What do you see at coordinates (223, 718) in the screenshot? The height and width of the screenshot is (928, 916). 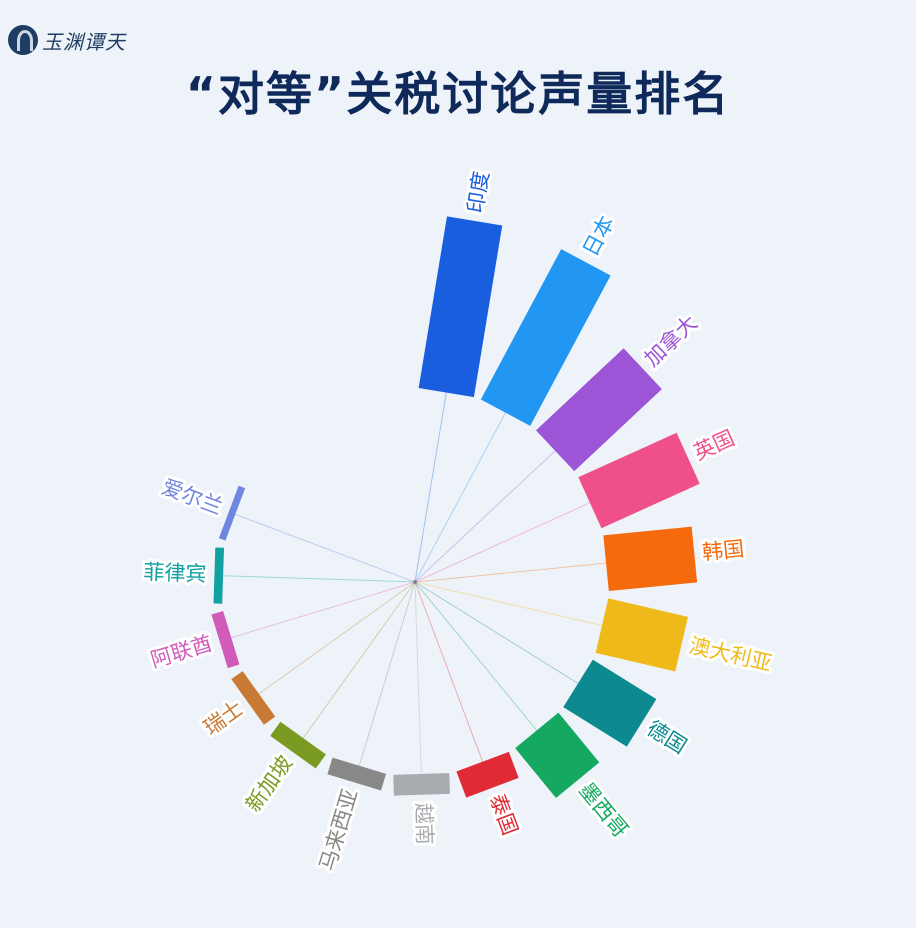 I see `bar-label: 瑞士` at bounding box center [223, 718].